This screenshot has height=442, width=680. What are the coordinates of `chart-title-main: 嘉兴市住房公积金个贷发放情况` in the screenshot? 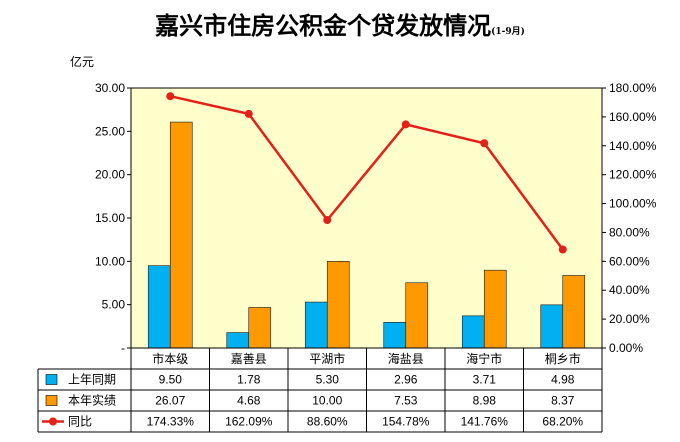 It's located at (323, 25).